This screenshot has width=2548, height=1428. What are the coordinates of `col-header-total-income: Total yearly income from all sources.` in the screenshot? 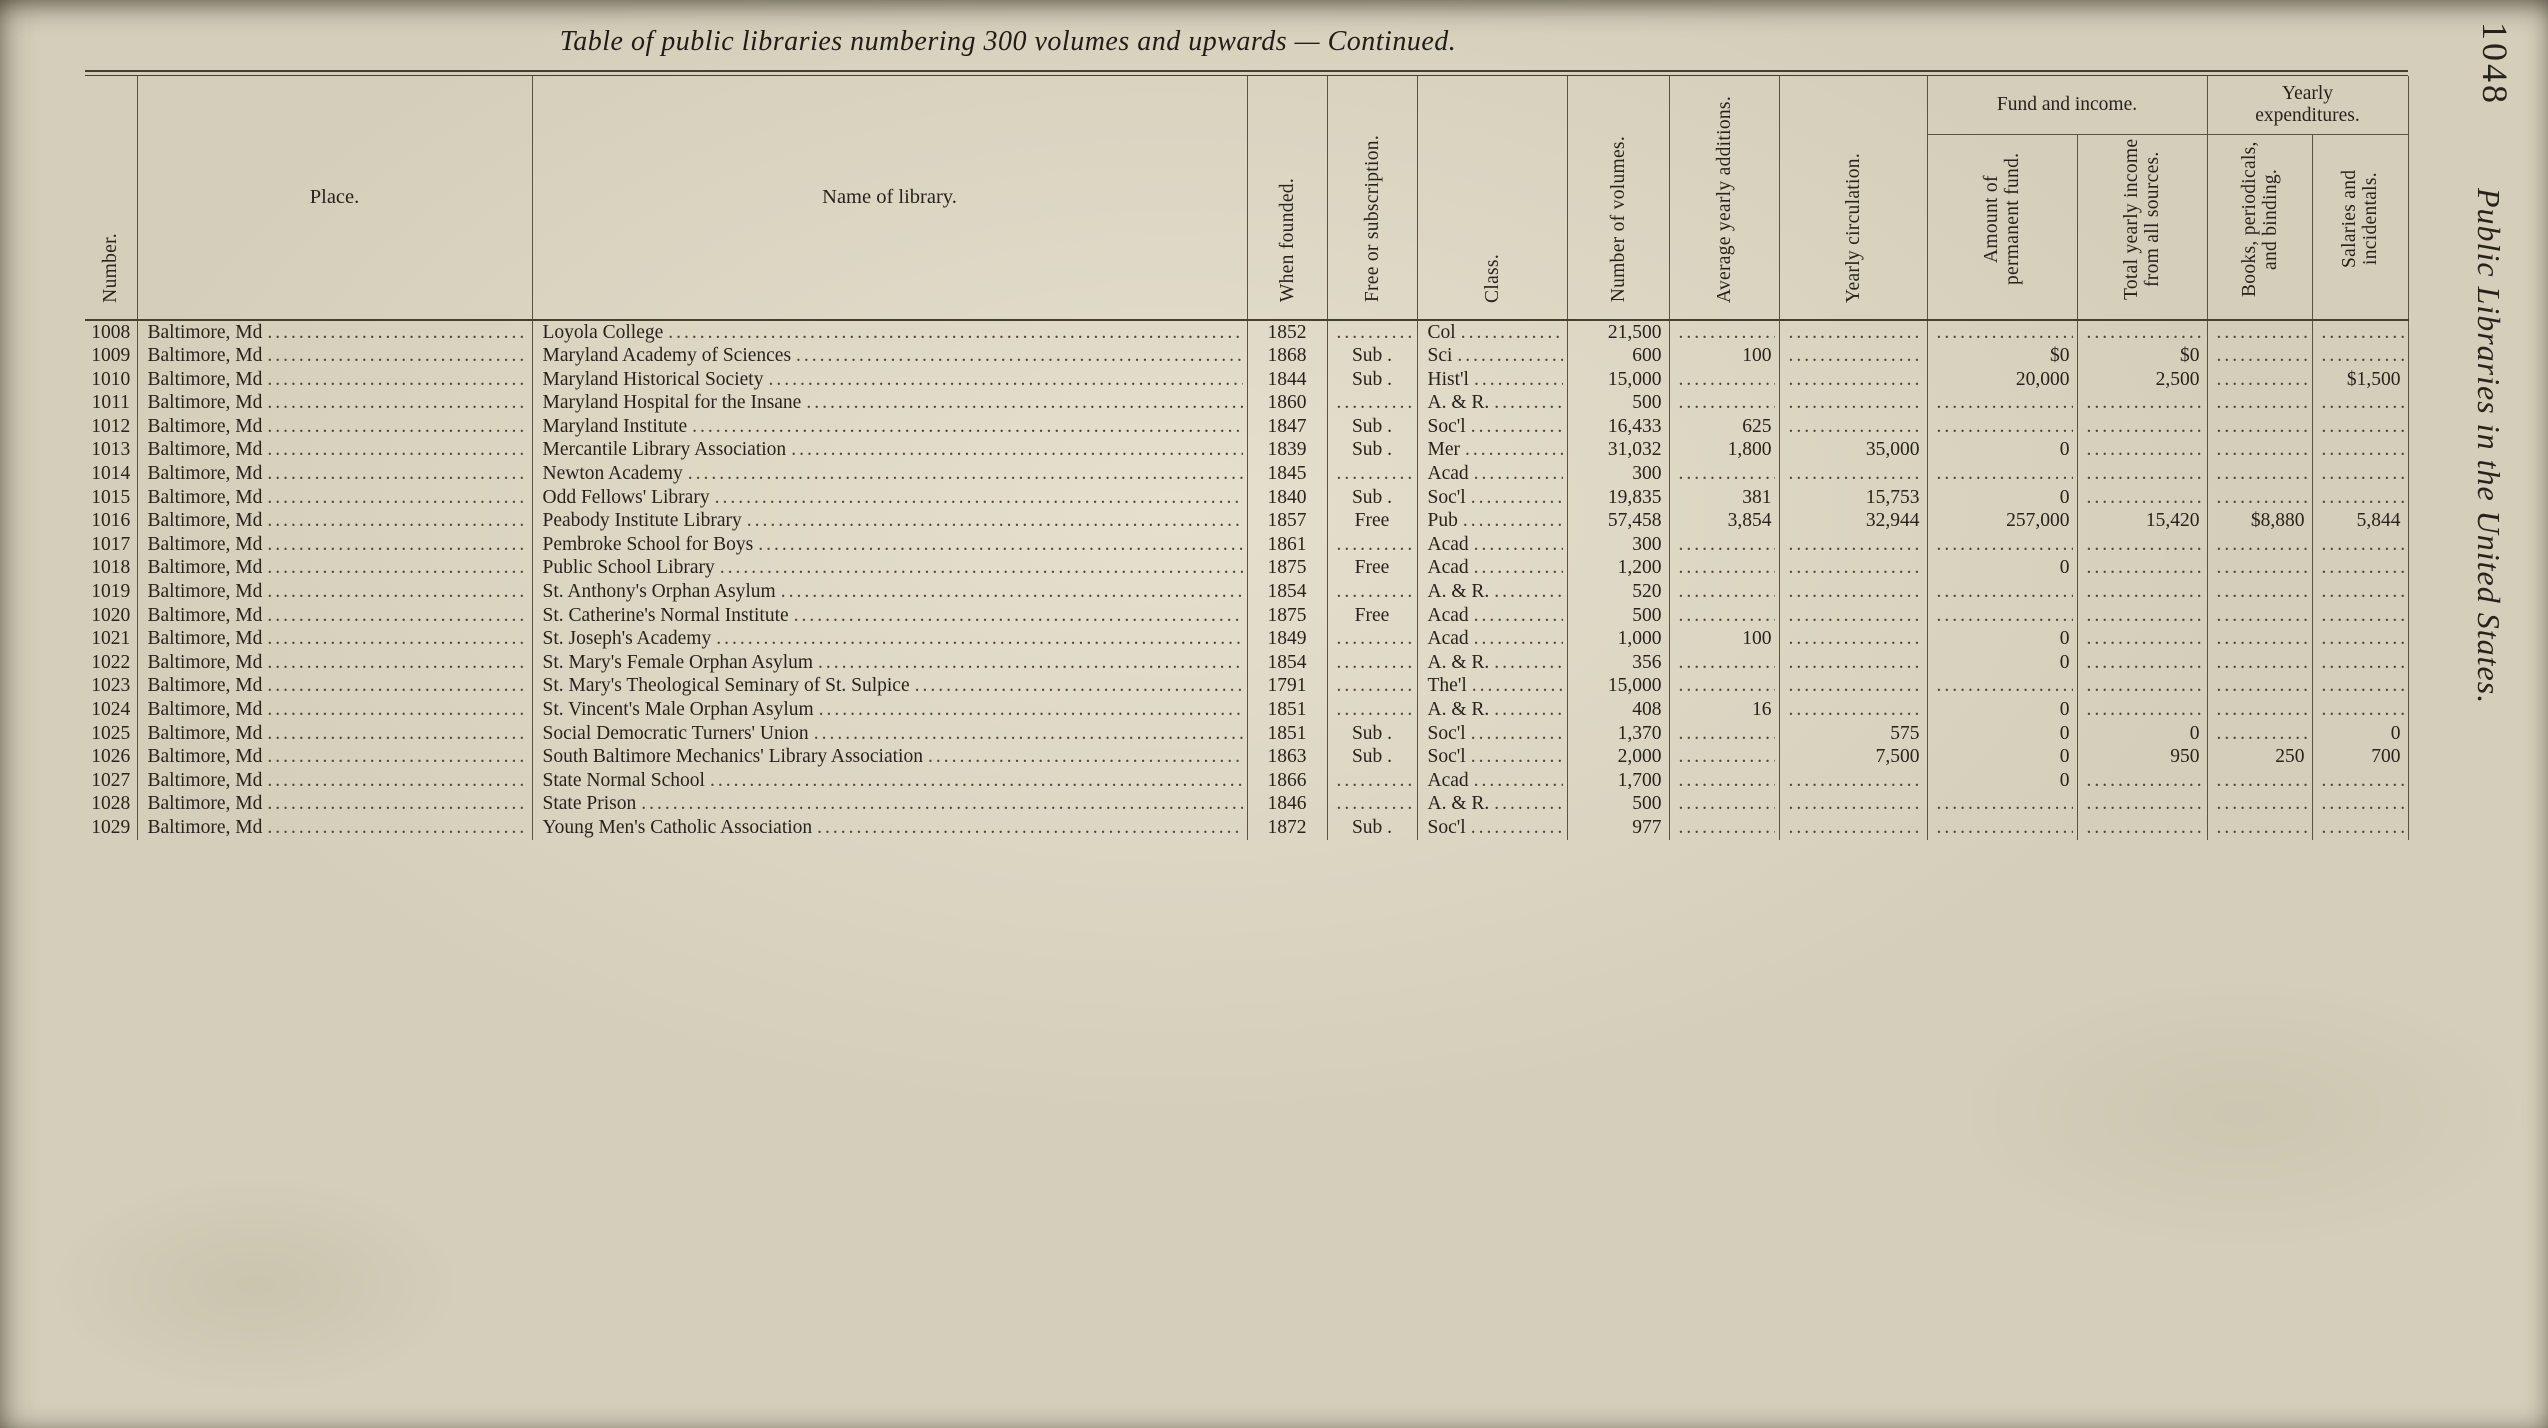 It's located at (2141, 227).